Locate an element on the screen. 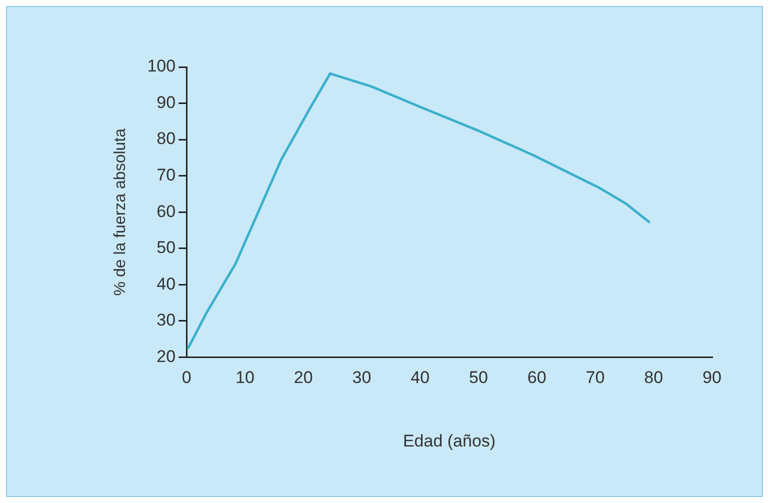  x-tick-label: 70 is located at coordinates (595, 378).